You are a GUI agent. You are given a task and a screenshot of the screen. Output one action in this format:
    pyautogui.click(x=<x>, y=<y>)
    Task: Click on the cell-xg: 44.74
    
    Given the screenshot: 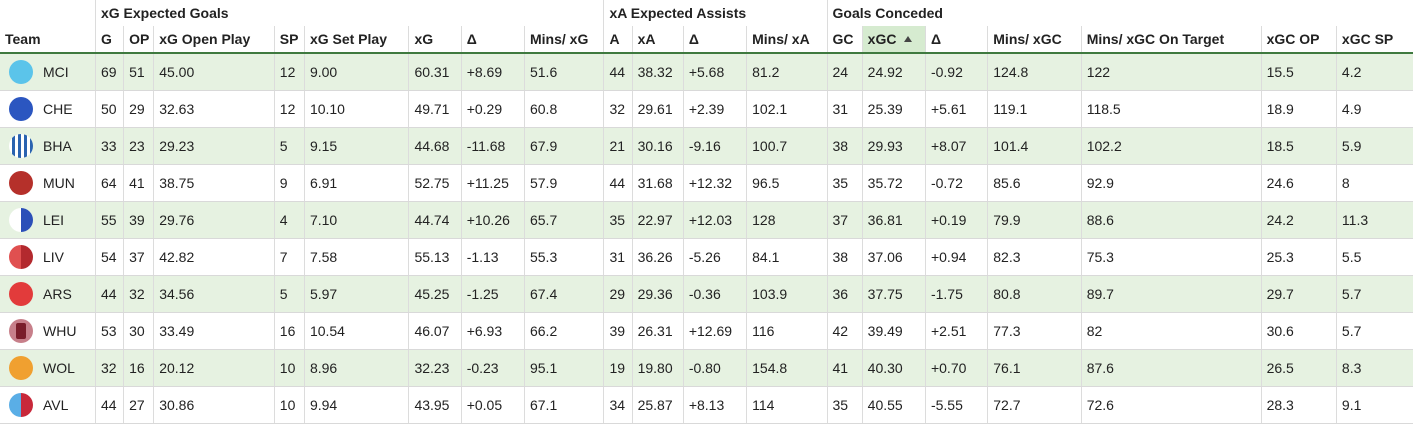 What is the action you would take?
    pyautogui.click(x=435, y=220)
    